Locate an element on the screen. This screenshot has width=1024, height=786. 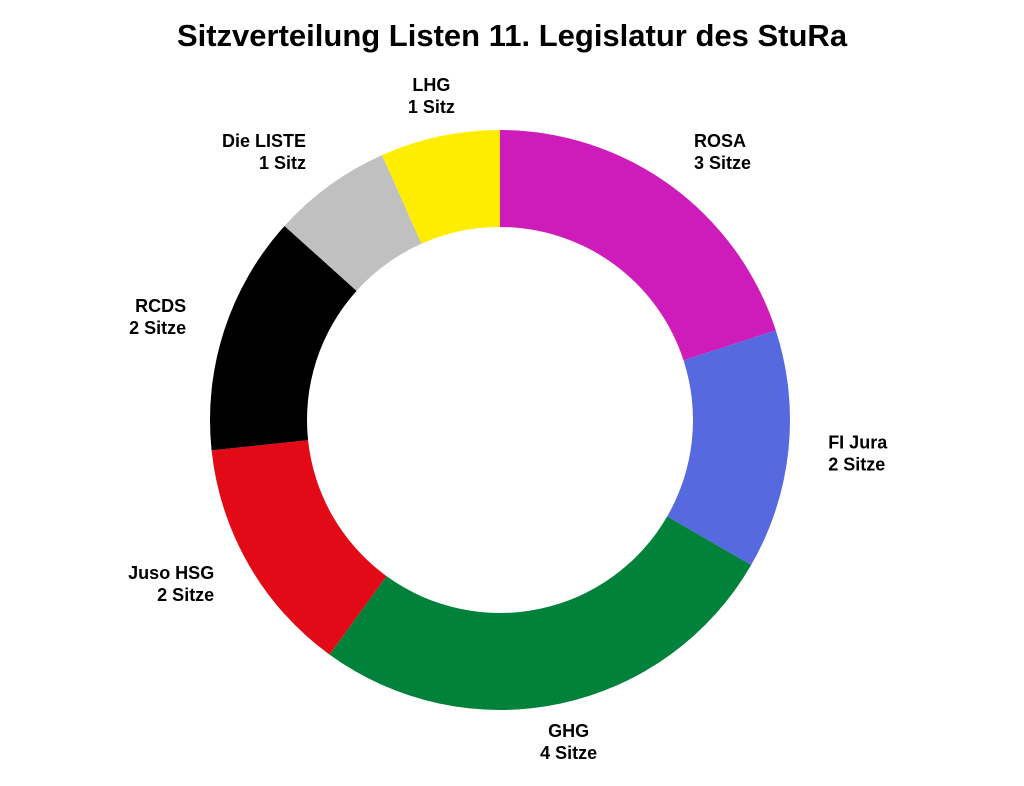
label-name: FI Jura is located at coordinates (858, 442).